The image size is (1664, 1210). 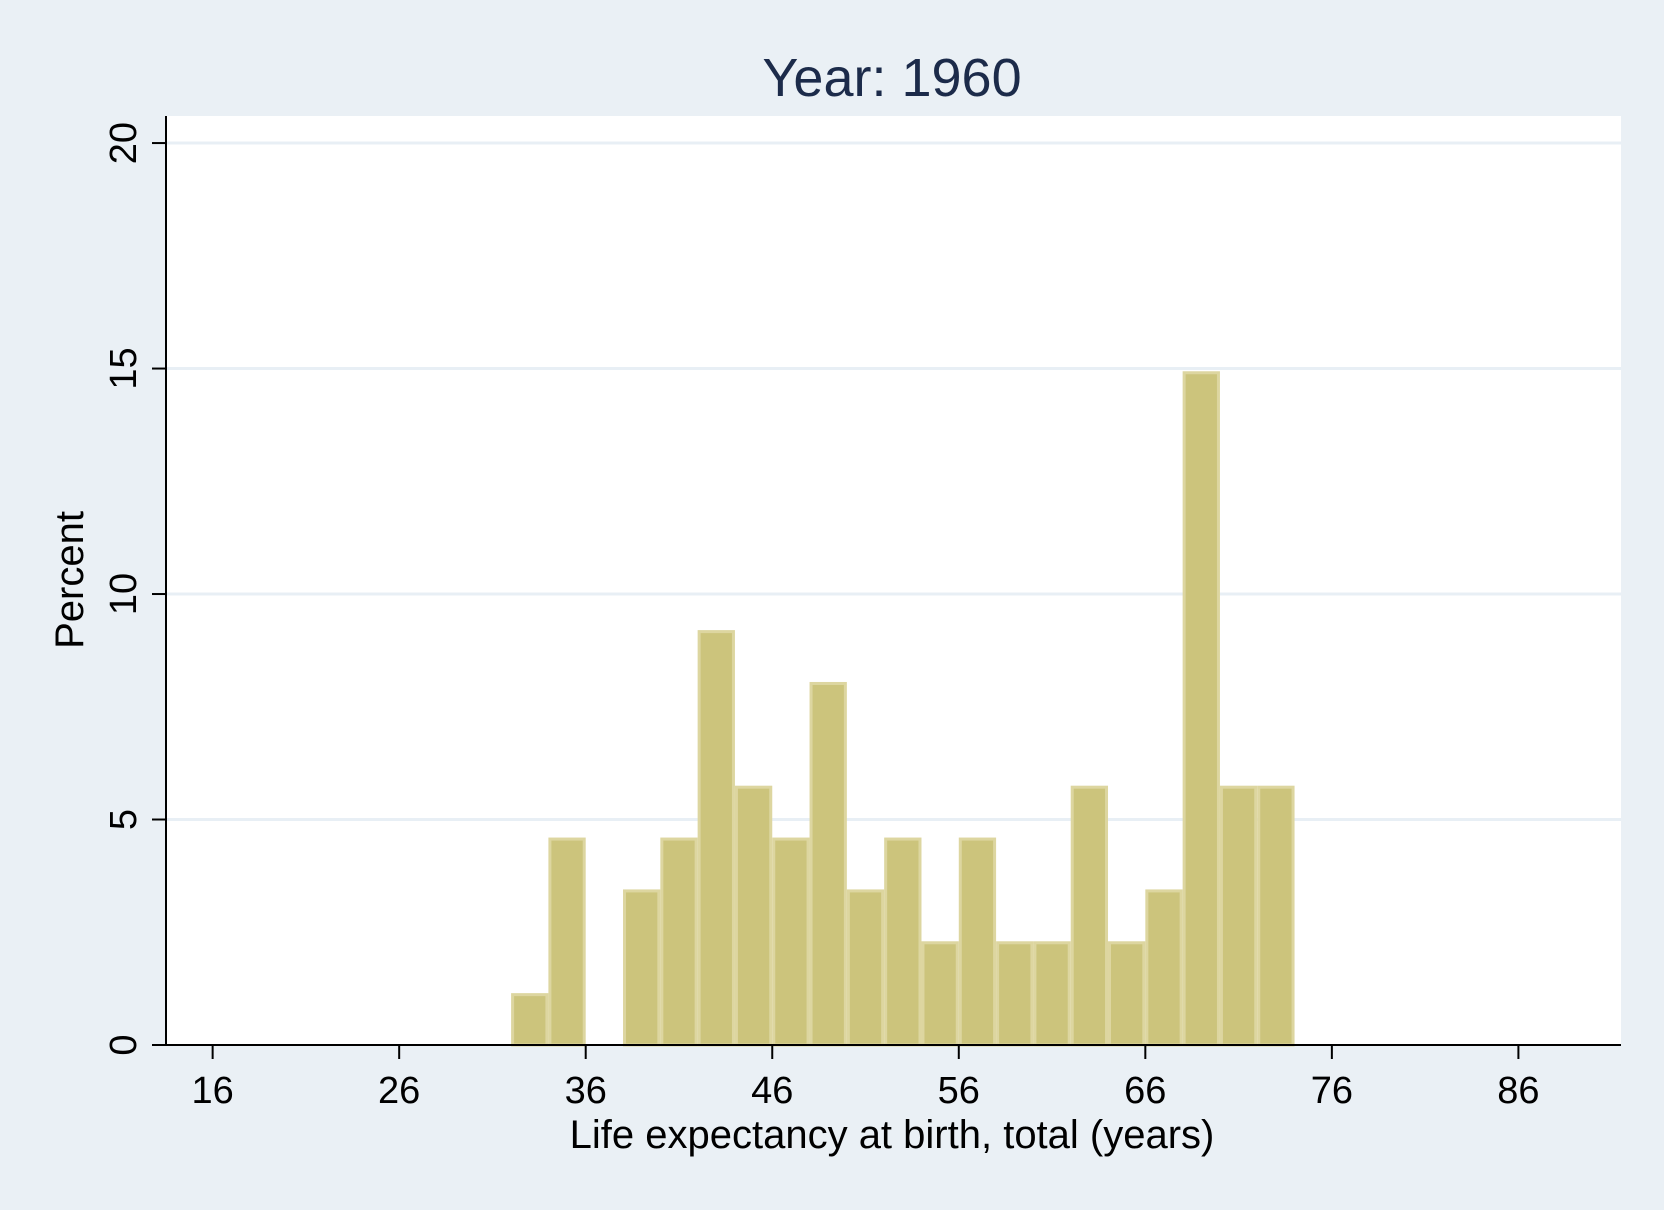 What do you see at coordinates (124, 368) in the screenshot?
I see `y-tick-label: 15` at bounding box center [124, 368].